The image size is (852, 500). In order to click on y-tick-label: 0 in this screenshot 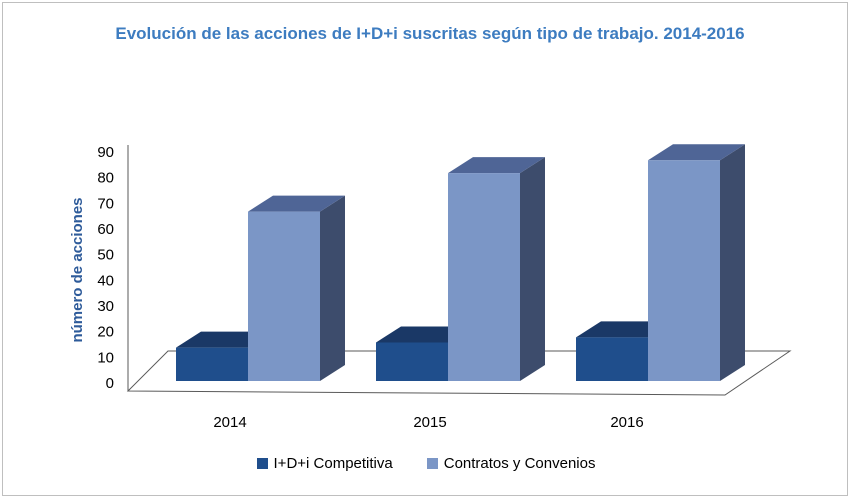, I will do `click(110, 383)`.